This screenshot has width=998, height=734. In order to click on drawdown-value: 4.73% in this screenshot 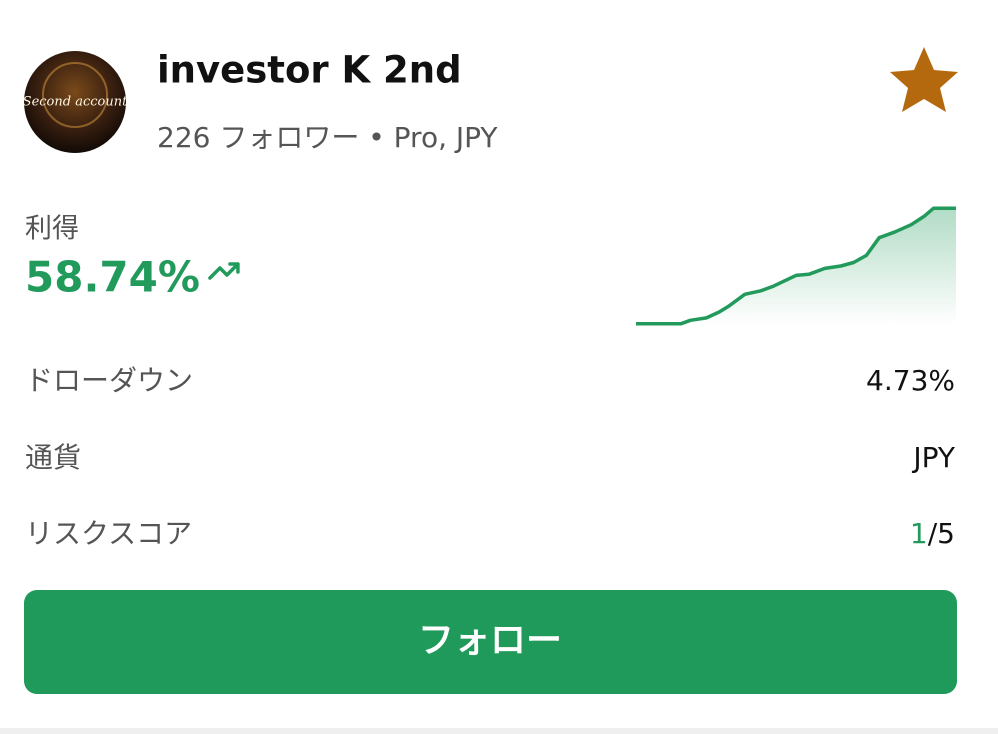, I will do `click(910, 380)`.